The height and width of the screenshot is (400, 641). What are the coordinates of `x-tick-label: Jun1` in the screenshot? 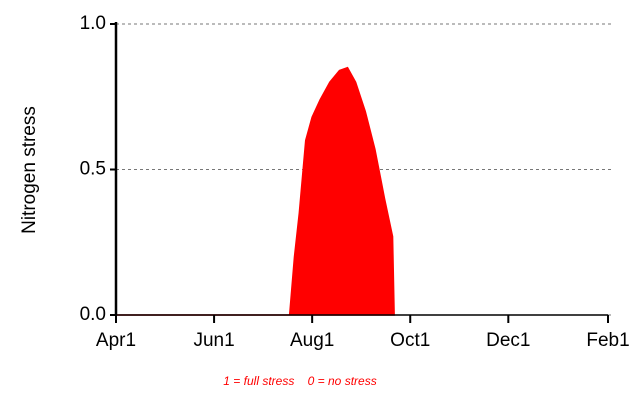 It's located at (213, 340).